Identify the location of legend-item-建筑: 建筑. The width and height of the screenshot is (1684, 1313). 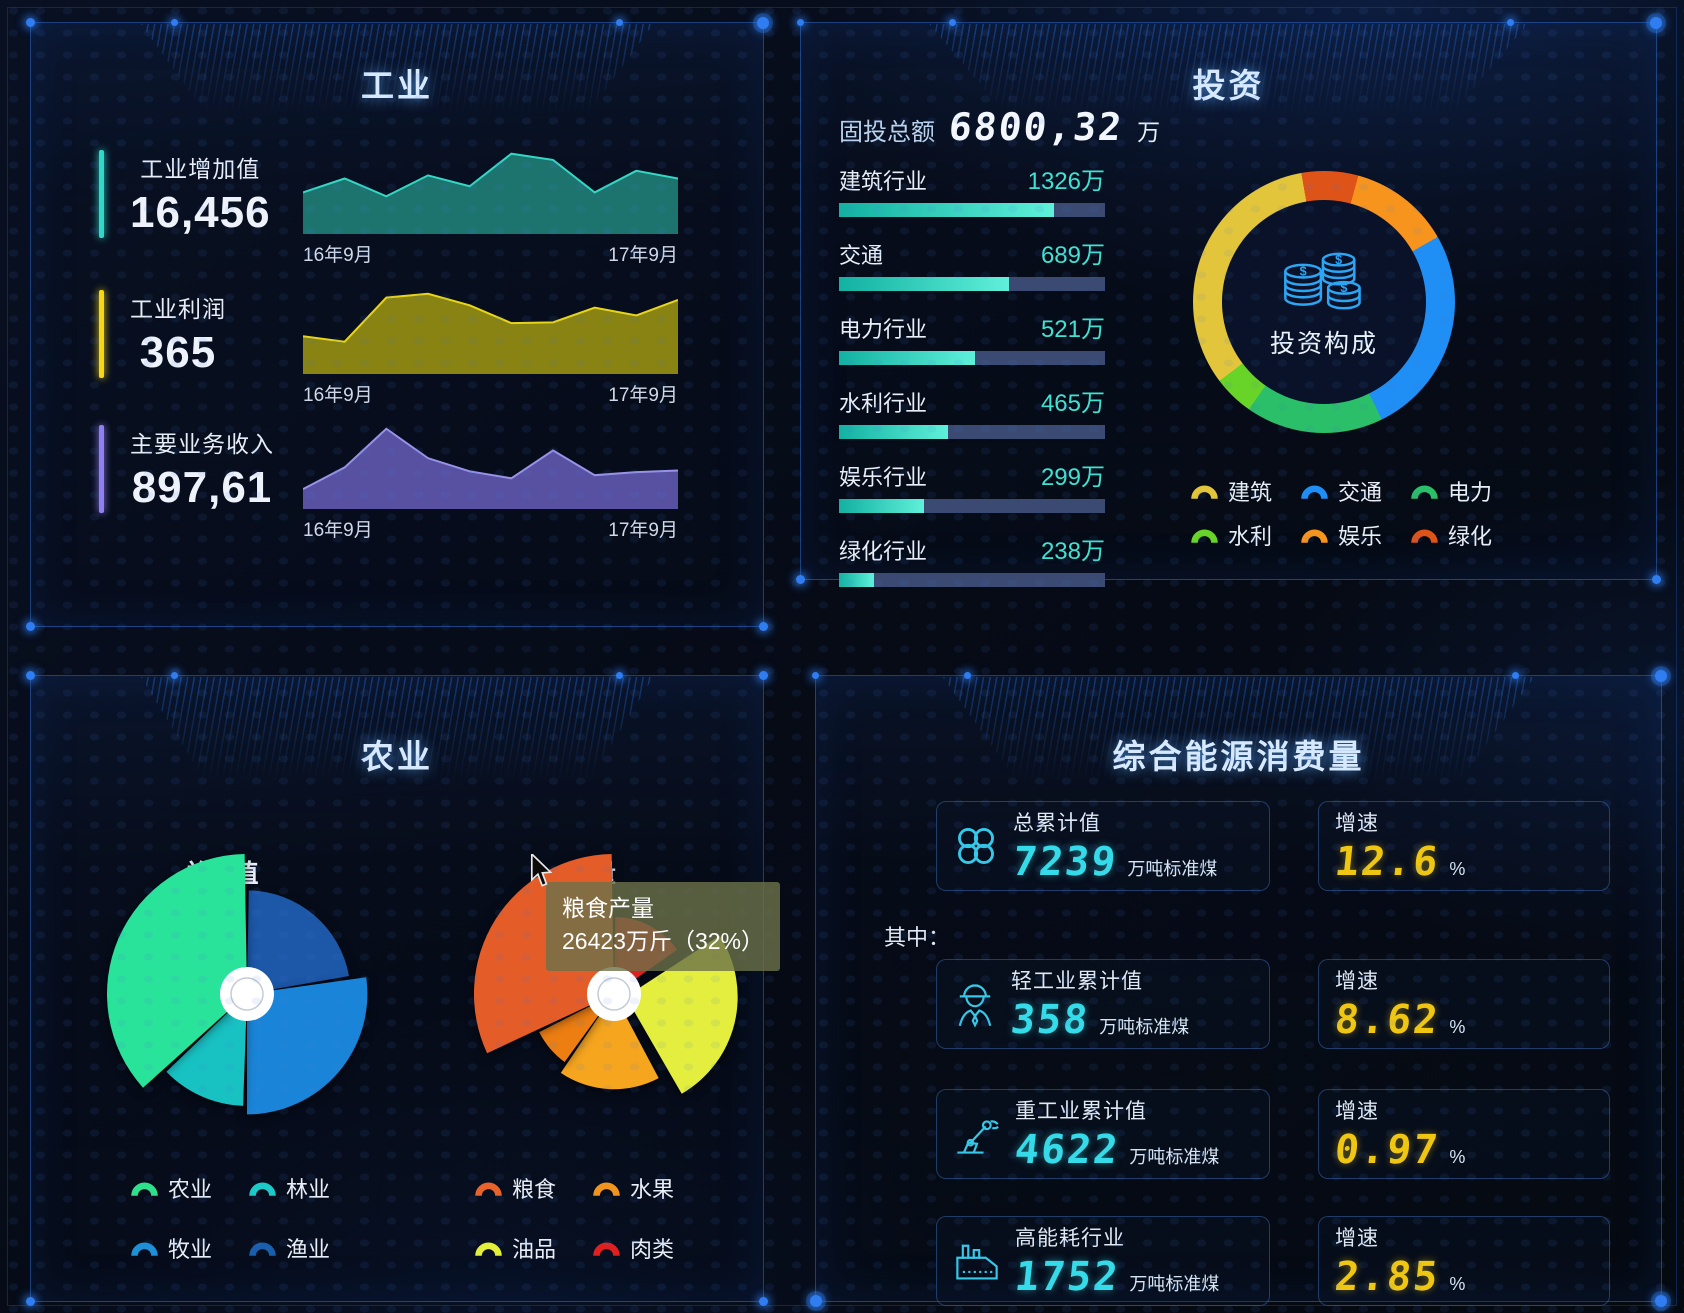
(1232, 491).